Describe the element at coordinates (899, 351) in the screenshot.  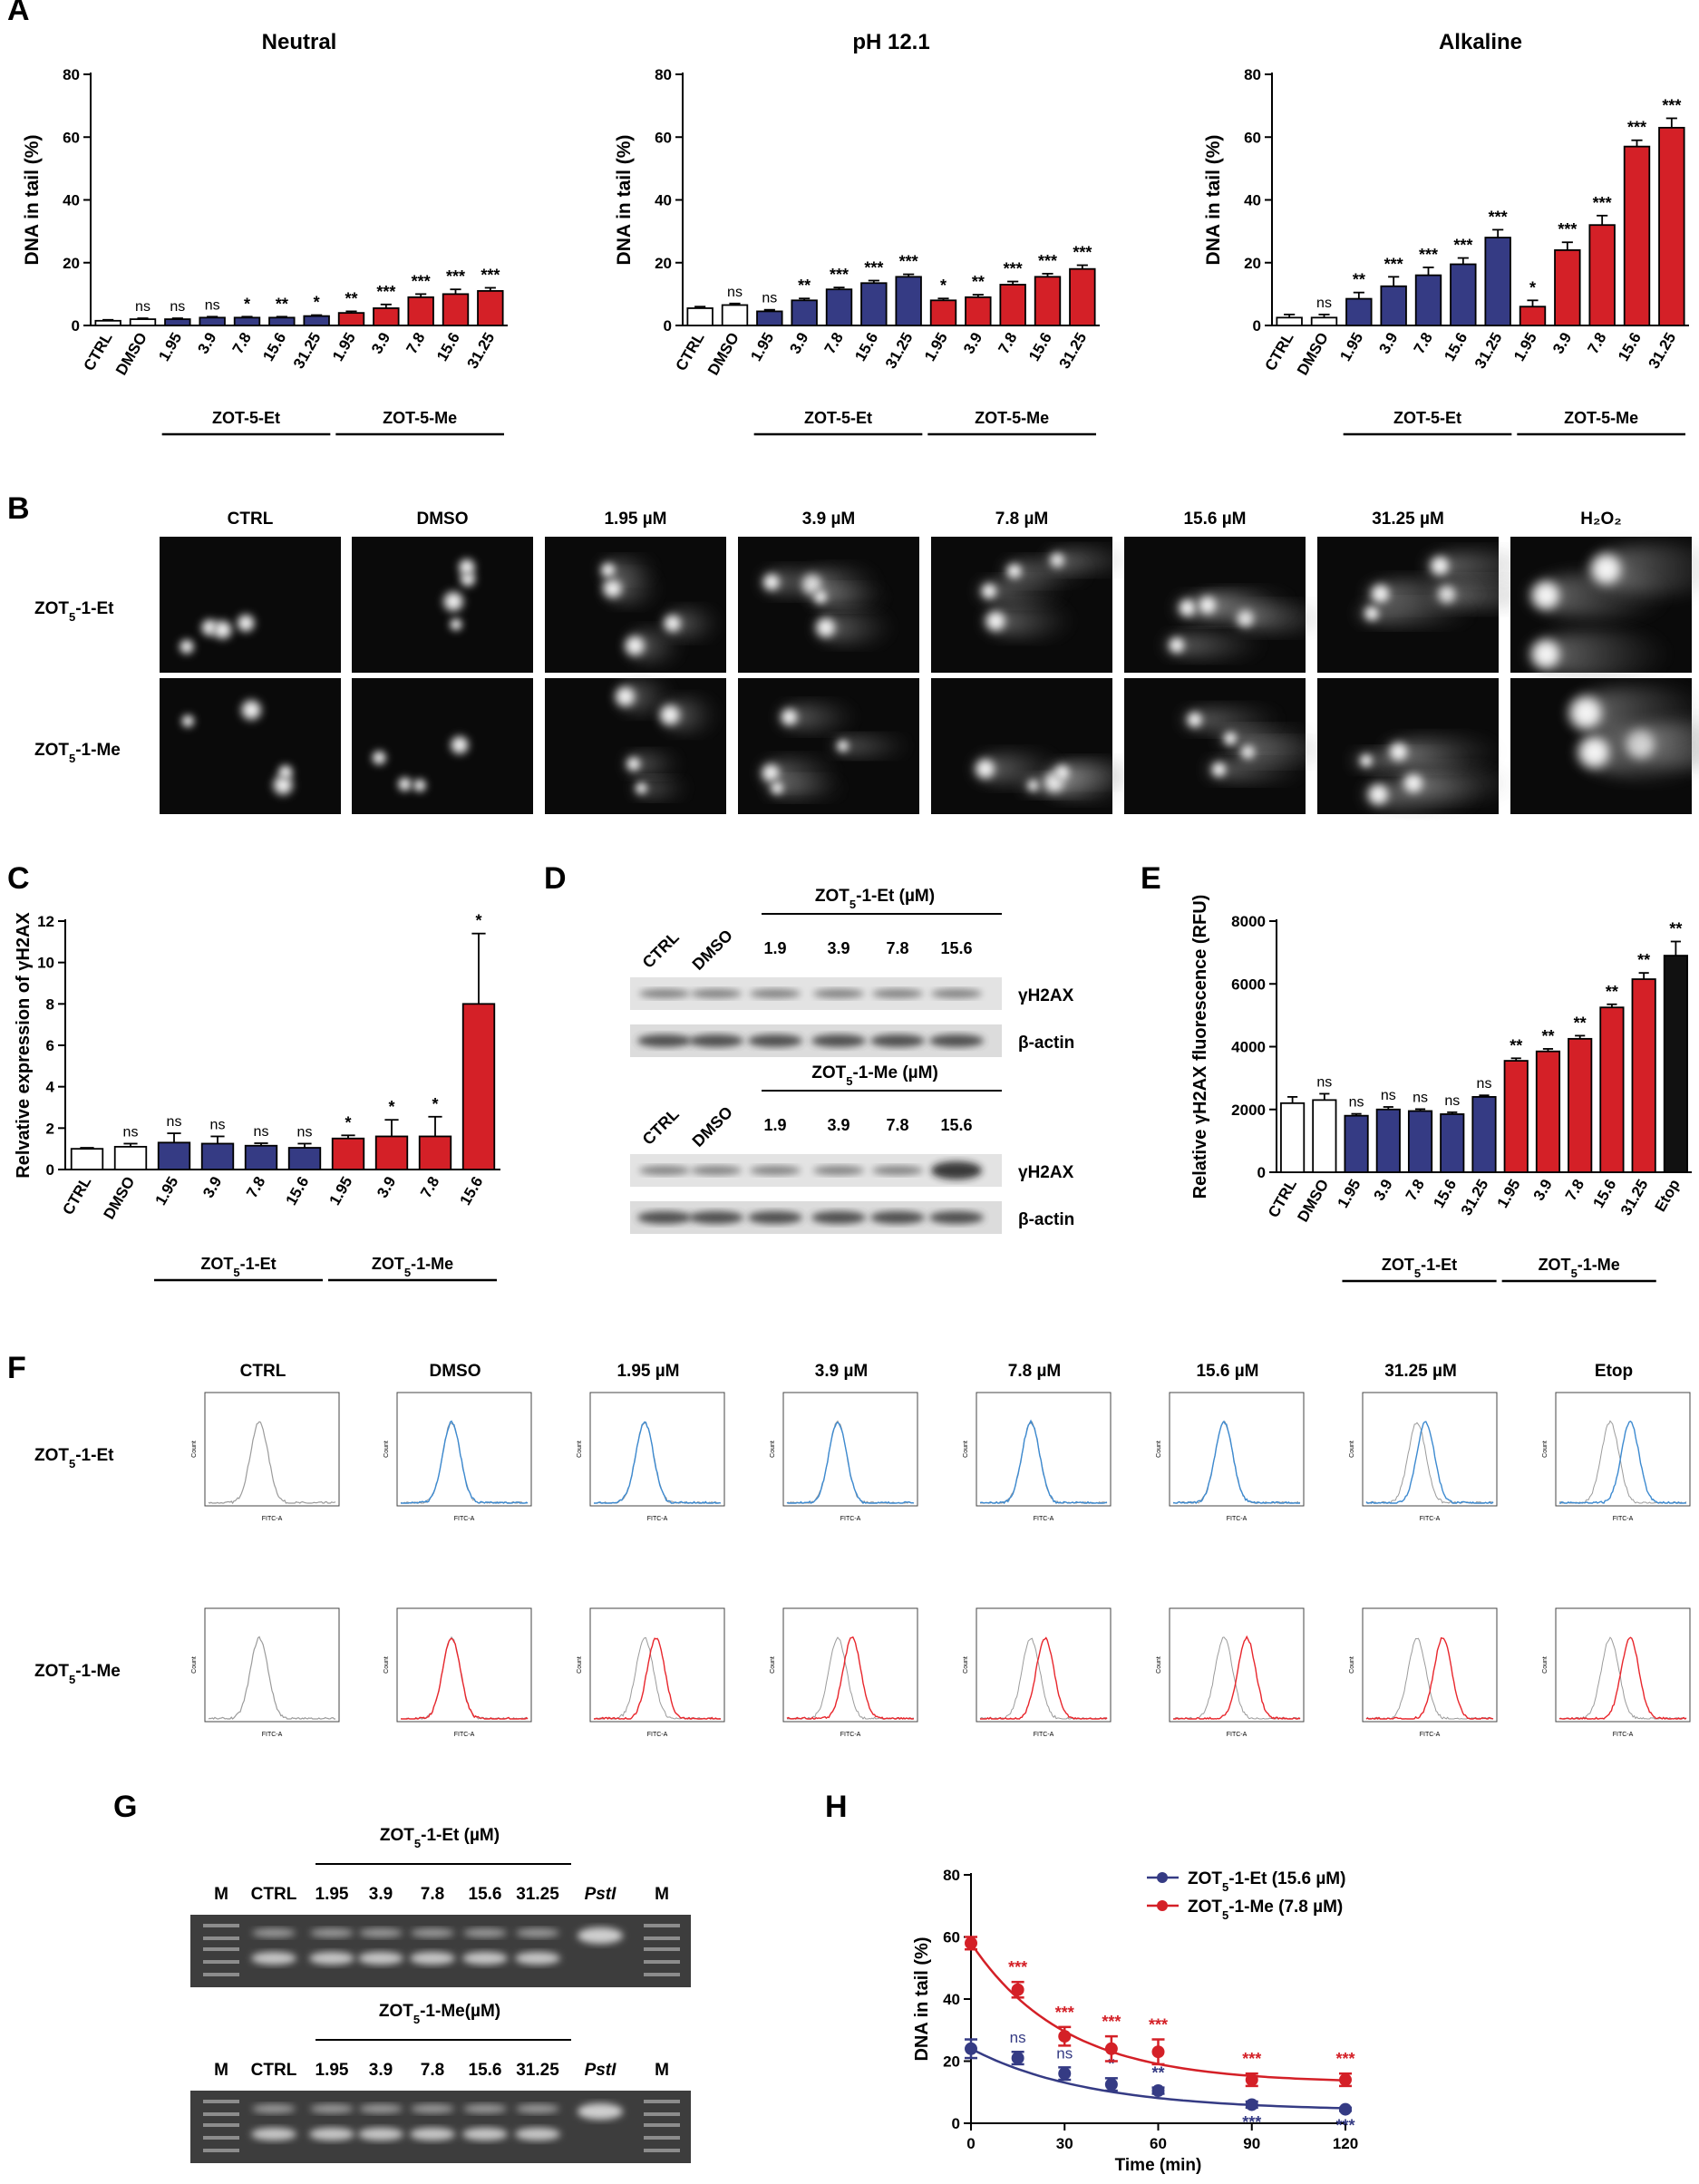
I see `x-tick-label: 31.25` at that location.